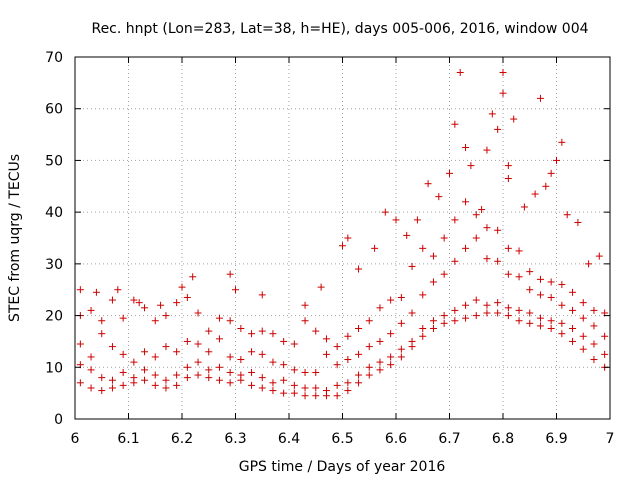 This screenshot has height=480, width=640. Describe the element at coordinates (289, 439) in the screenshot. I see `x-tick-label: 6.4` at that location.